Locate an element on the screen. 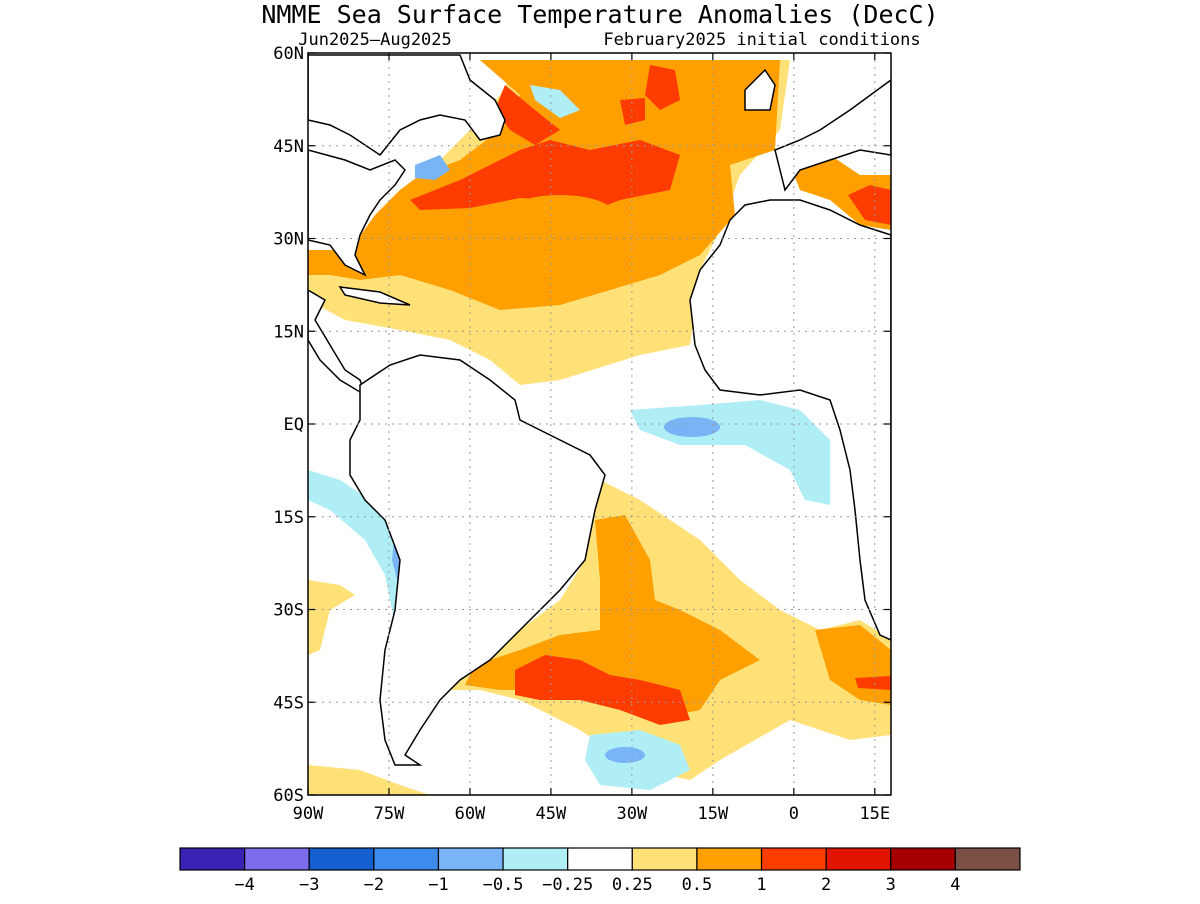  colorbar-label: −1 is located at coordinates (438, 885).